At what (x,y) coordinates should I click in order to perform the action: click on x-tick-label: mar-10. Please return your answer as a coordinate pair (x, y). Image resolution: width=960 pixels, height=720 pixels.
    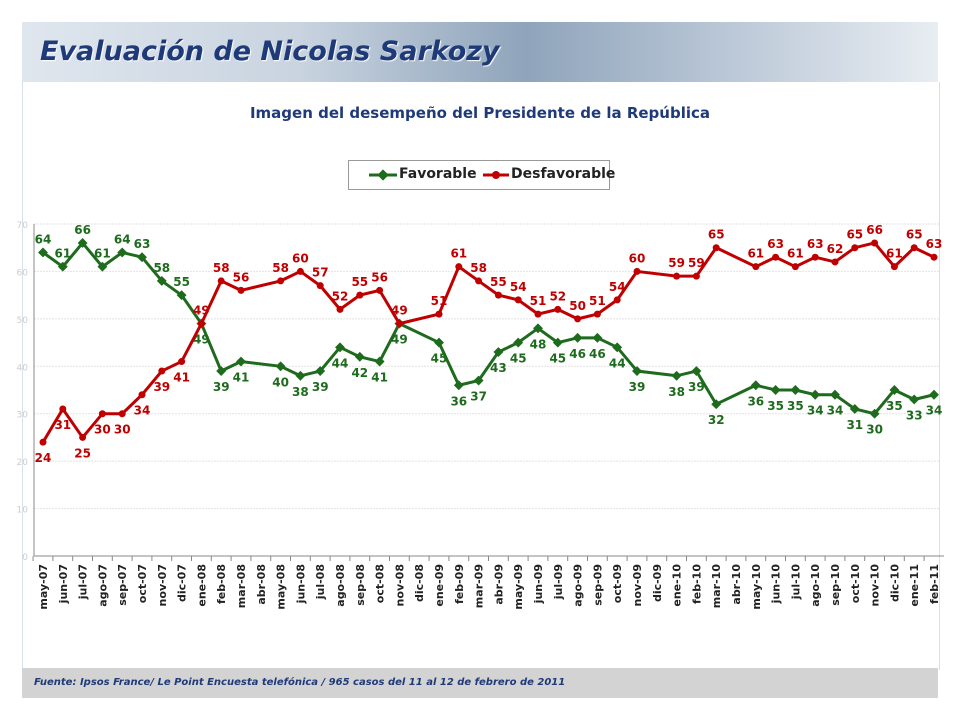
    Looking at the image, I should click on (716, 586).